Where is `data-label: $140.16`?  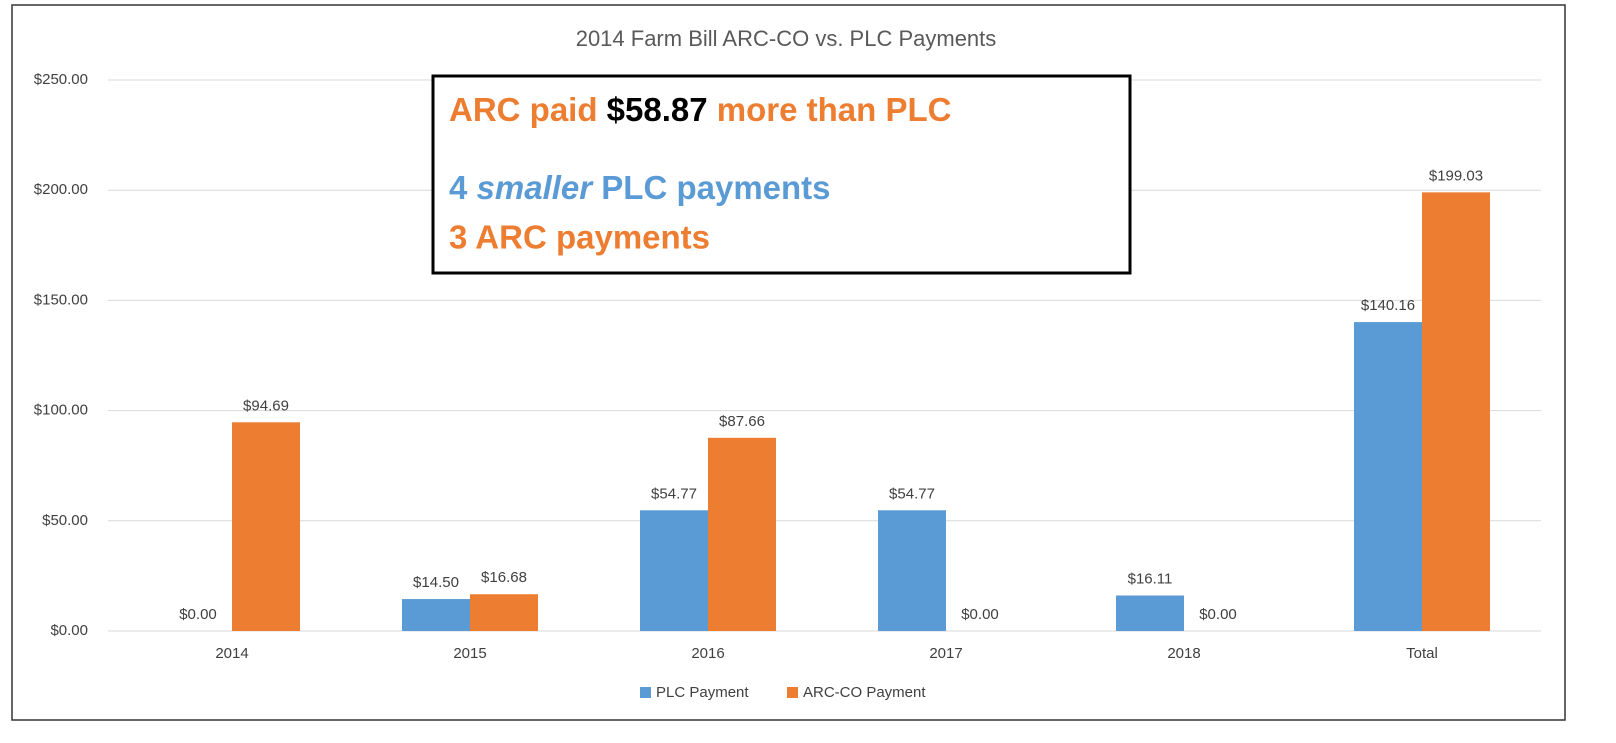
data-label: $140.16 is located at coordinates (1388, 305).